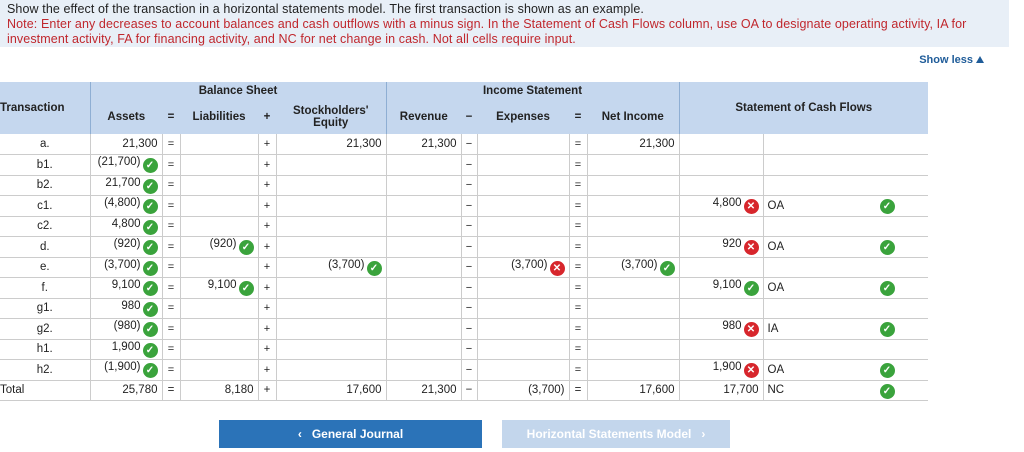  Describe the element at coordinates (125, 329) in the screenshot. I see `assets-cell: (980) ✓` at that location.